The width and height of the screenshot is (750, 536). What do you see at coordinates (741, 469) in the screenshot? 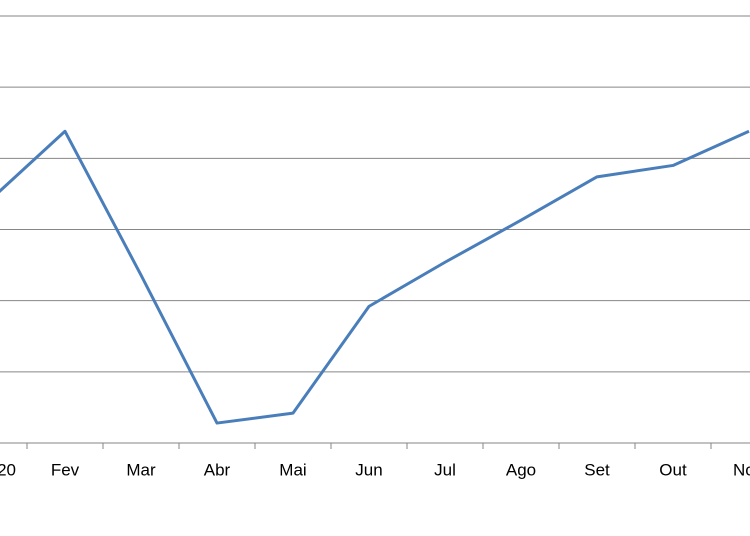
I see `x-tick-label: No` at bounding box center [741, 469].